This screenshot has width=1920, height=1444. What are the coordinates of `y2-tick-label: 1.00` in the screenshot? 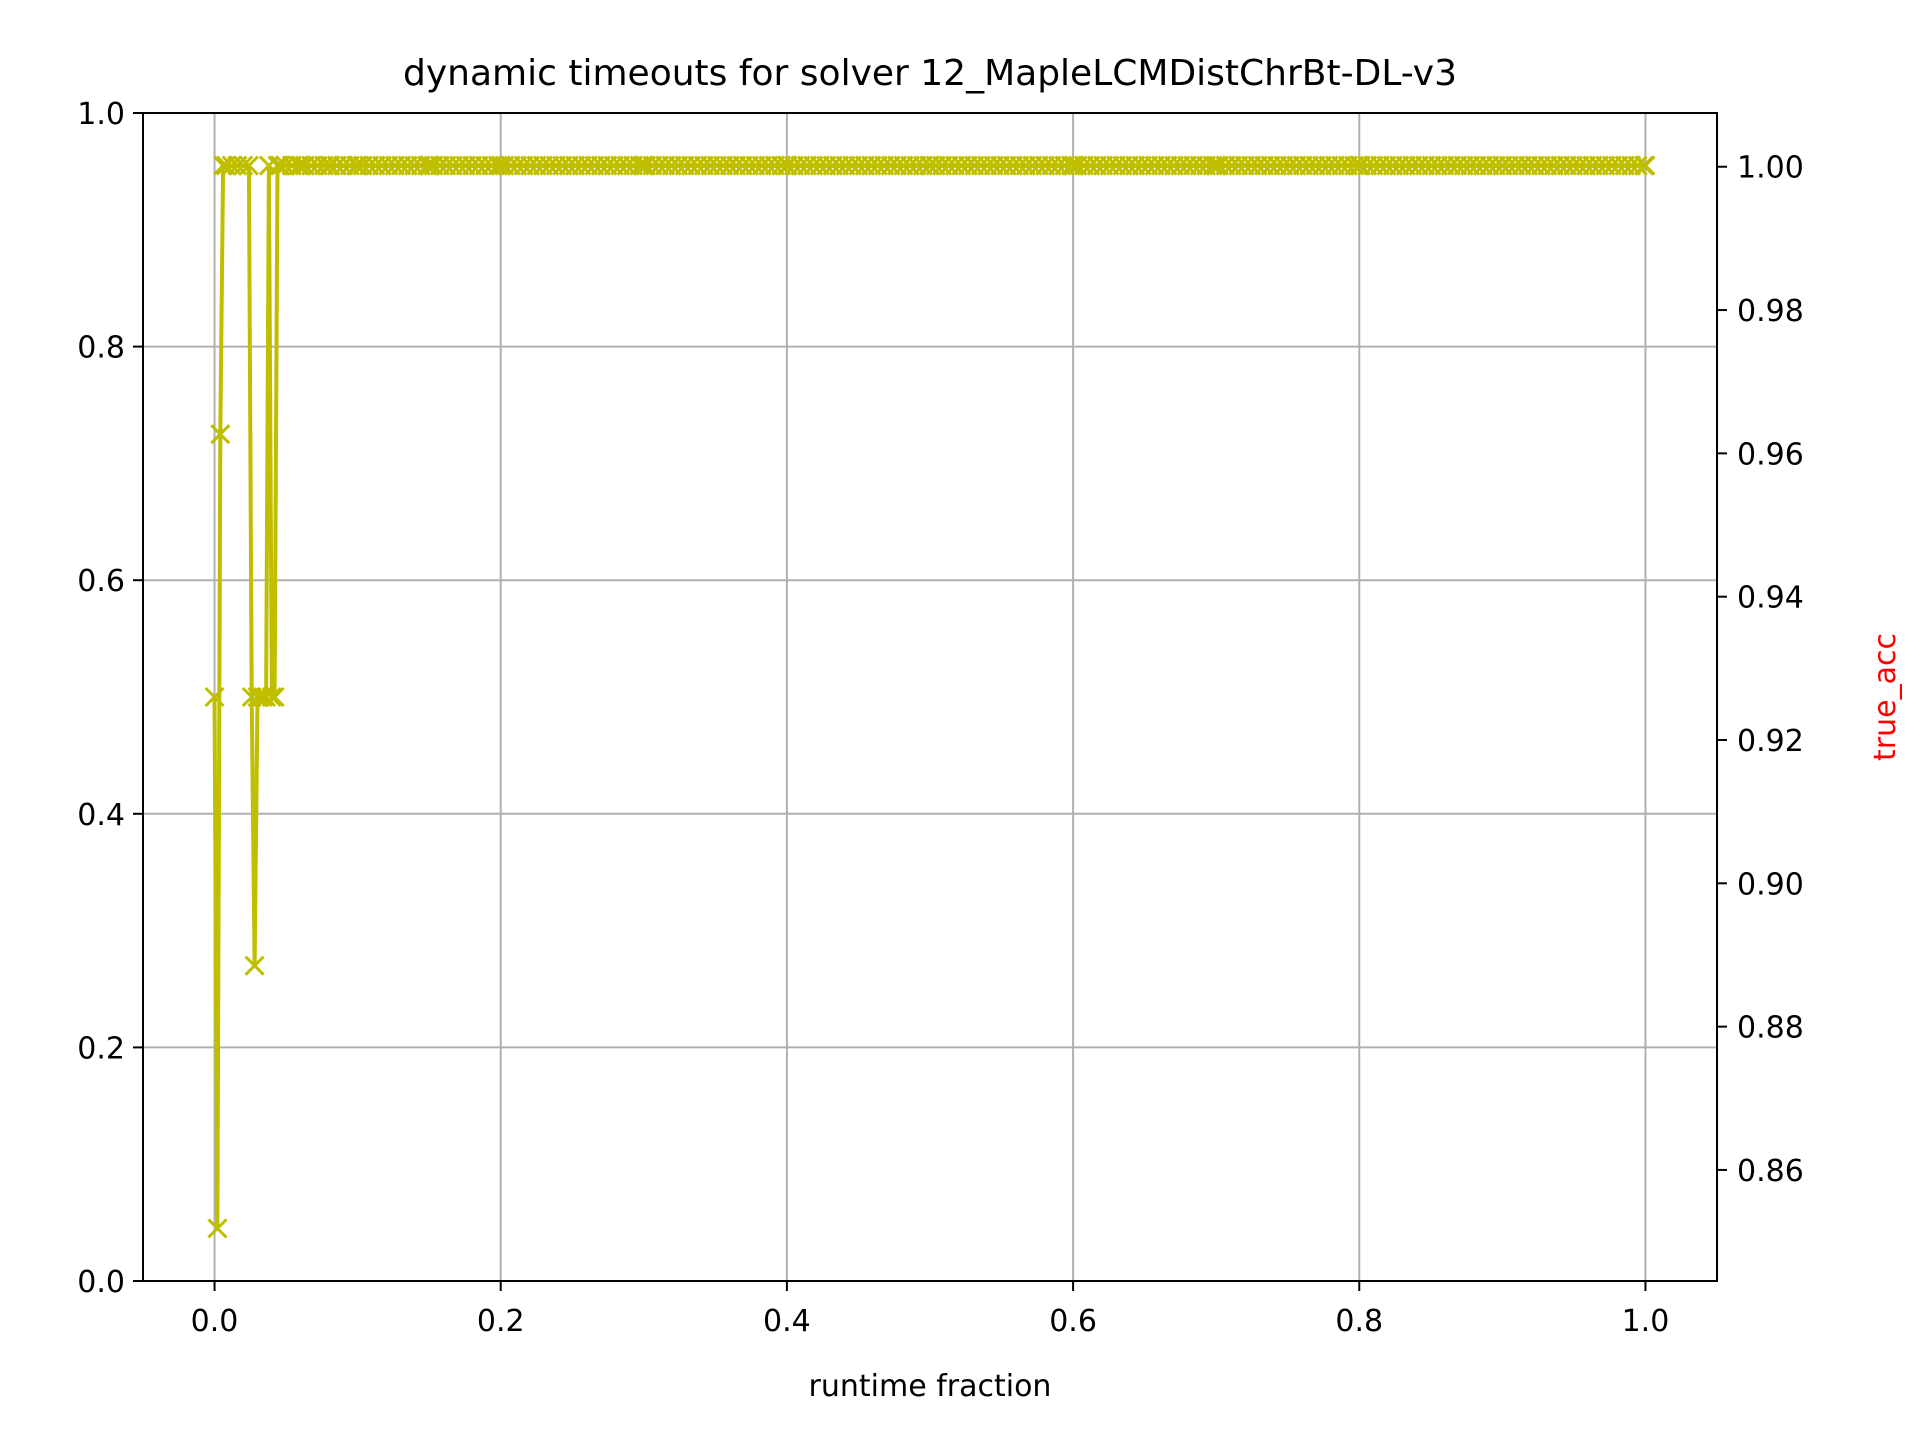 It's located at (1770, 168).